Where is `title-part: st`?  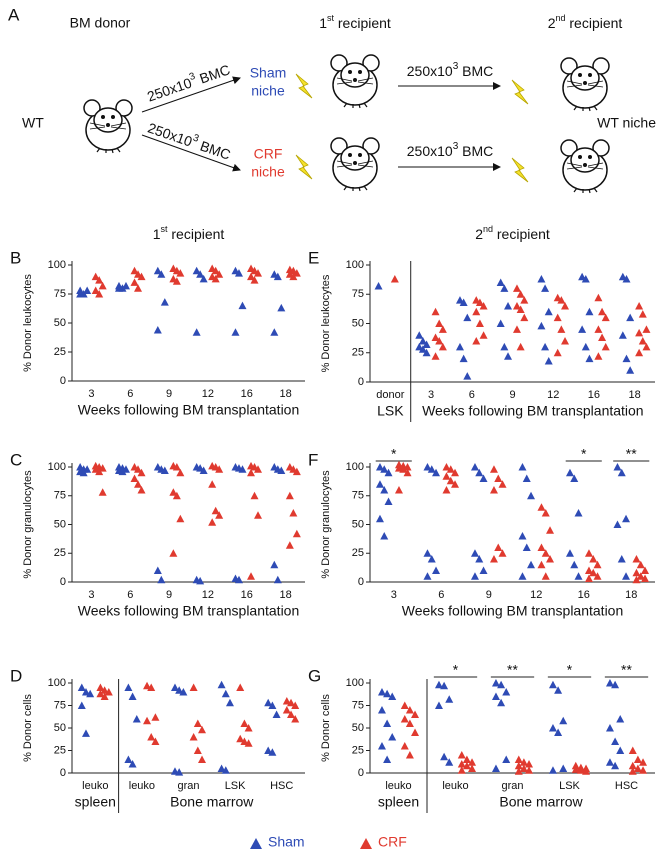
title-part: st is located at coordinates (164, 229).